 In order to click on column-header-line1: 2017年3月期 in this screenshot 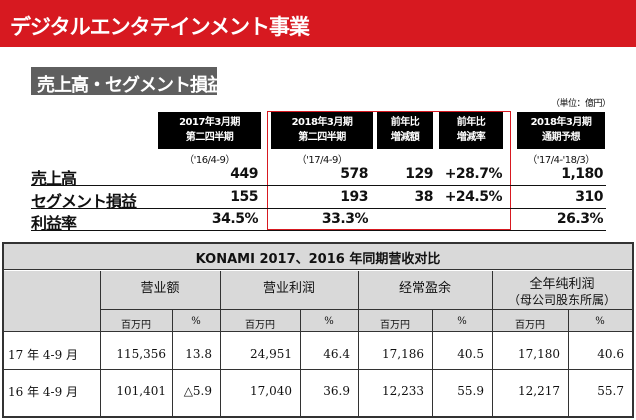, I will do `click(209, 122)`.